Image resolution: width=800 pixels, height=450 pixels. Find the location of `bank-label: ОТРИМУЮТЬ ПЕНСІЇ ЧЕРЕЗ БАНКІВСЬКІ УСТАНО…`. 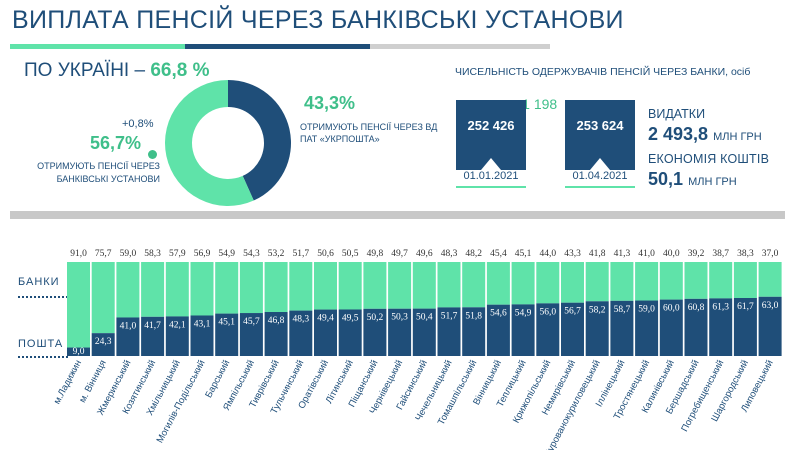

bank-label: ОТРИМУЮТЬ ПЕНСІЇ ЧЕРЕЗ БАНКІВСЬКІ УСТАНО… is located at coordinates (98, 172).